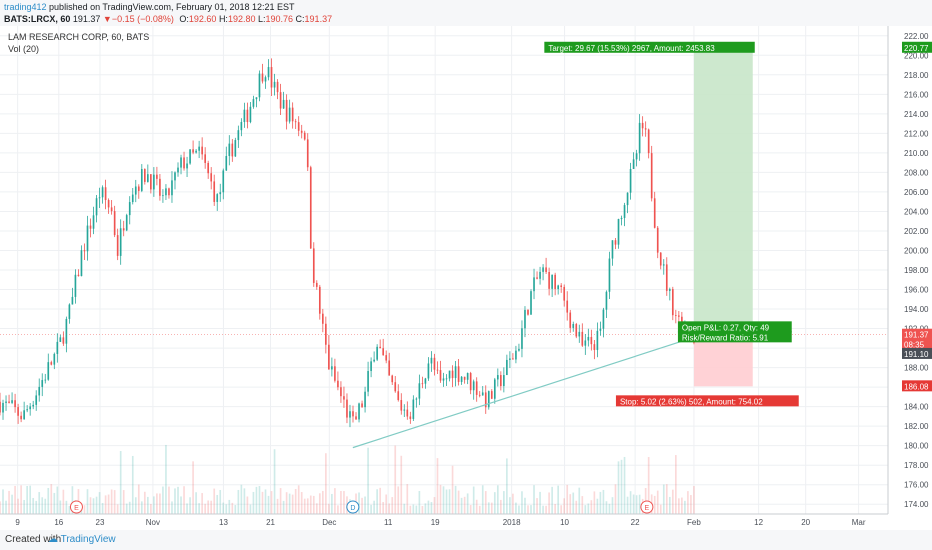 The width and height of the screenshot is (932, 550). I want to click on price-tick-label: 184.00, so click(916, 407).